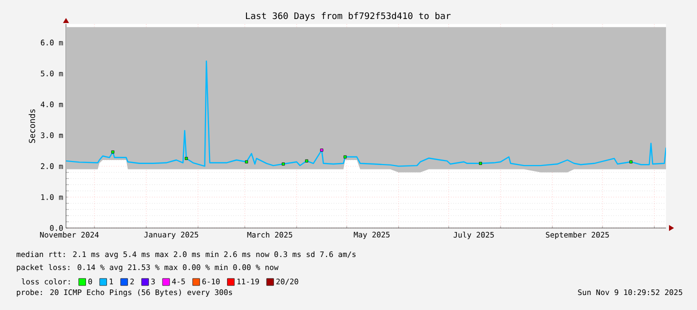 This screenshot has height=310, width=697. Describe the element at coordinates (32, 126) in the screenshot. I see `y-axis-title: Seconds` at that location.